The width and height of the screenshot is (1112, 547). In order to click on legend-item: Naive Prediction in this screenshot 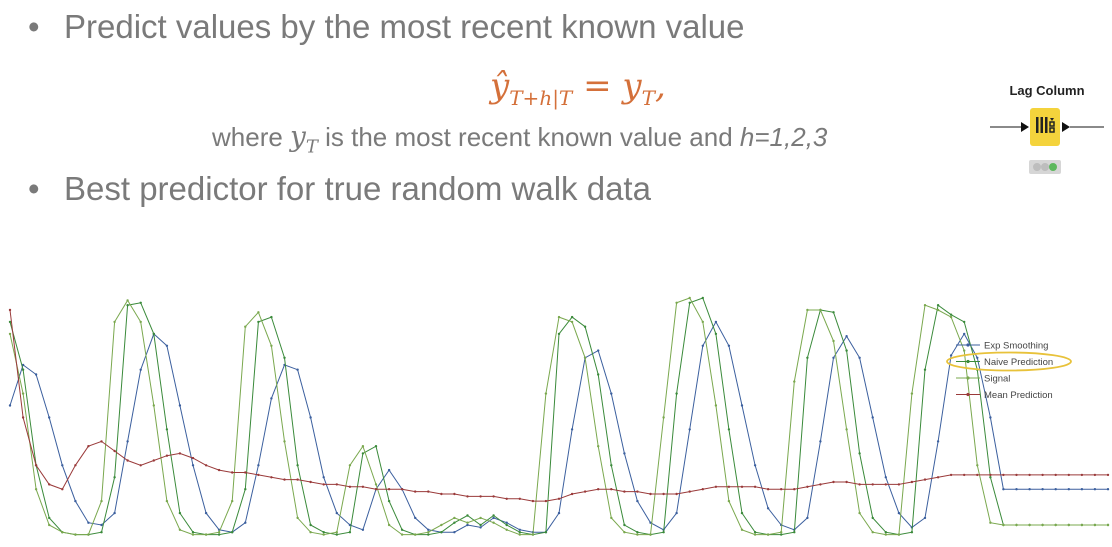, I will do `click(1004, 362)`.